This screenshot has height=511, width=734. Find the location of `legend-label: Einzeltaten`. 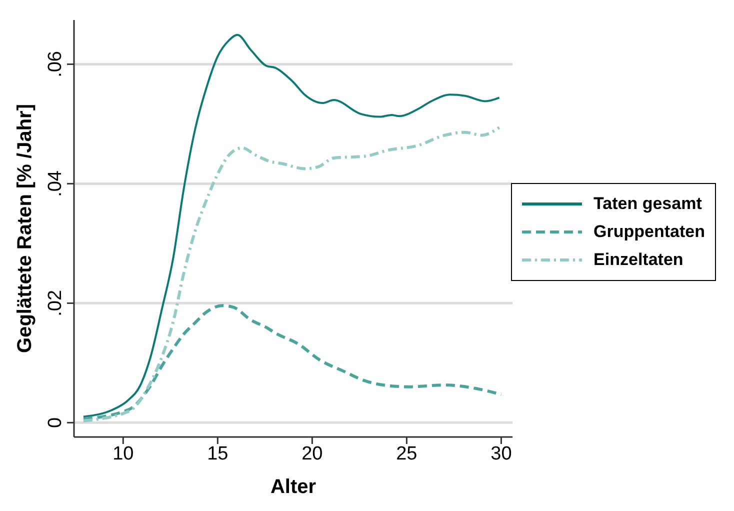

legend-label: Einzeltaten is located at coordinates (639, 260).